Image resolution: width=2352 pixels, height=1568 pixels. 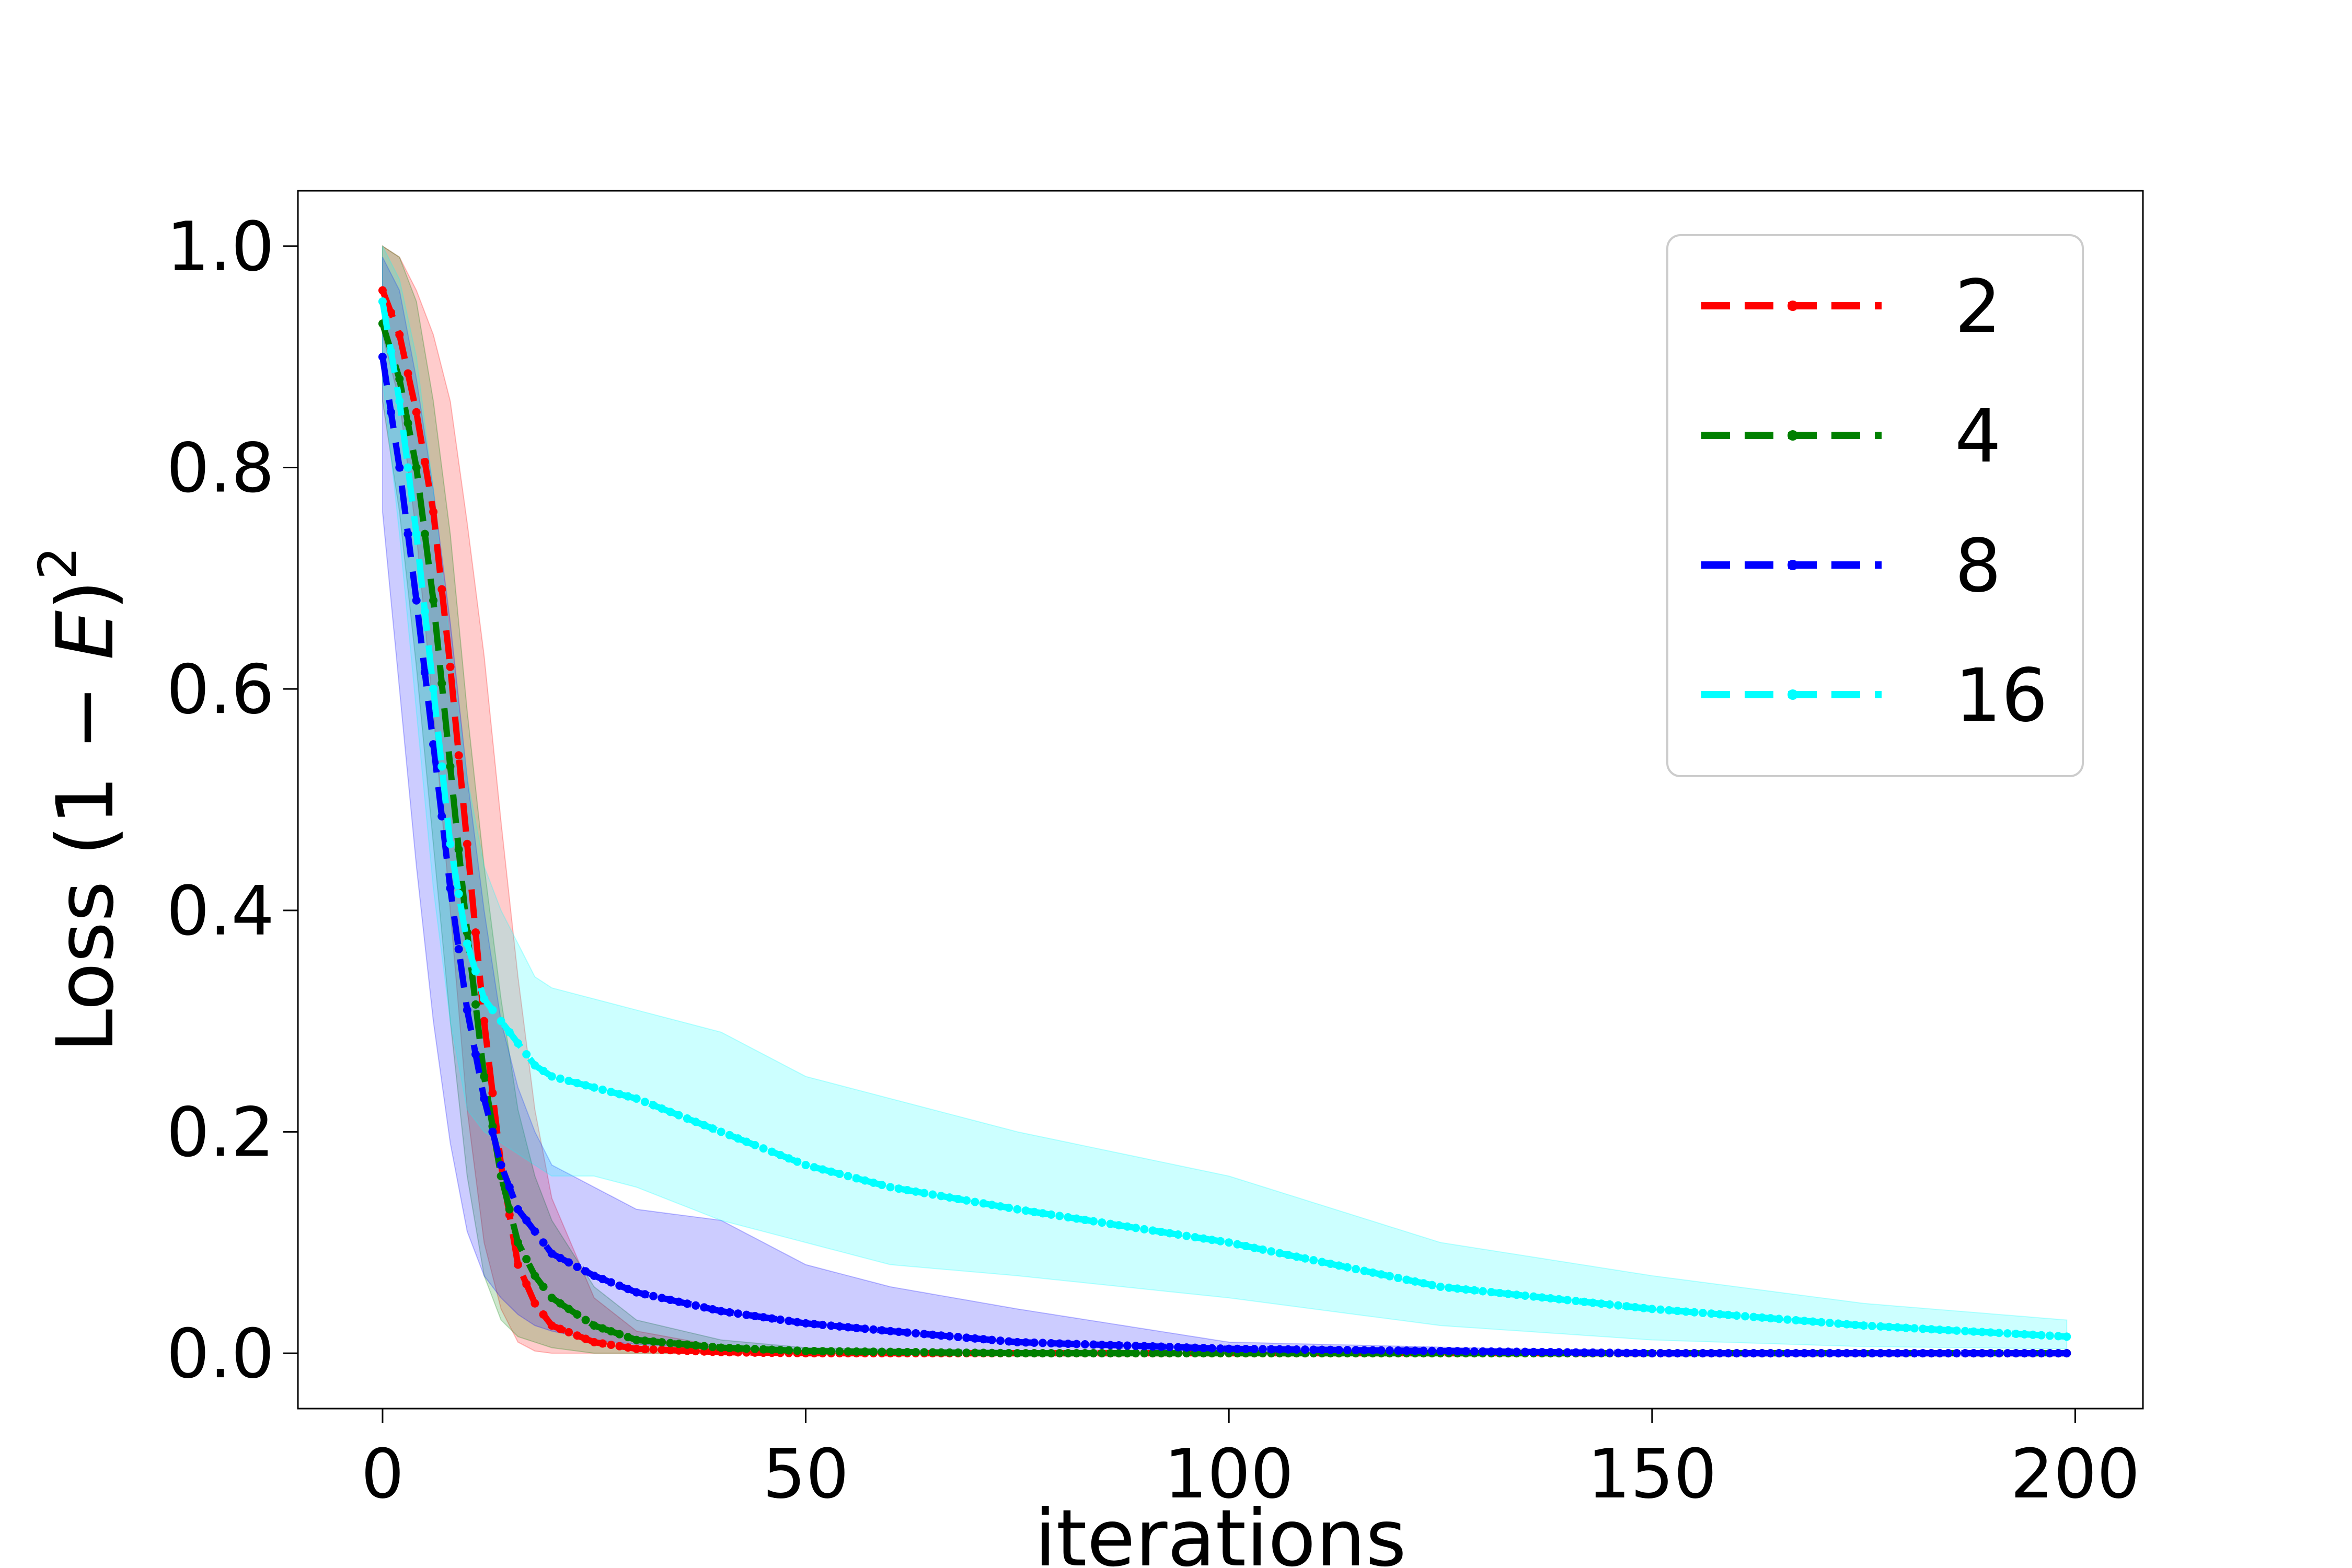 What do you see at coordinates (1978, 436) in the screenshot?
I see `legend-label-4: 4` at bounding box center [1978, 436].